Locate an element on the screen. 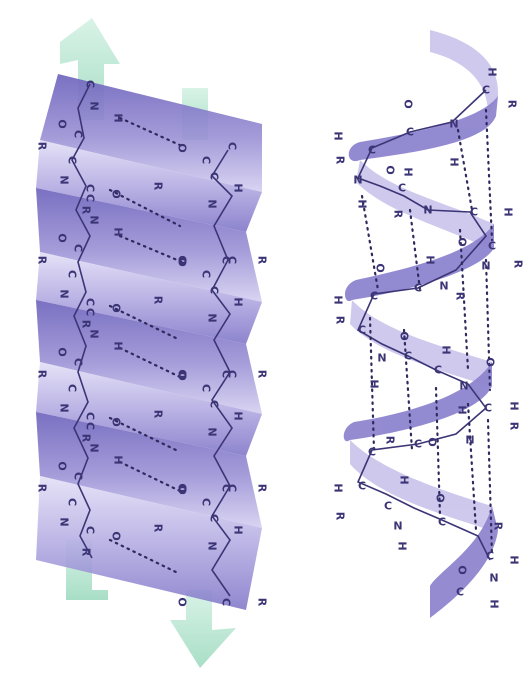 The width and height of the screenshot is (528, 681). strand-arrow-up-icon is located at coordinates (90, 69).